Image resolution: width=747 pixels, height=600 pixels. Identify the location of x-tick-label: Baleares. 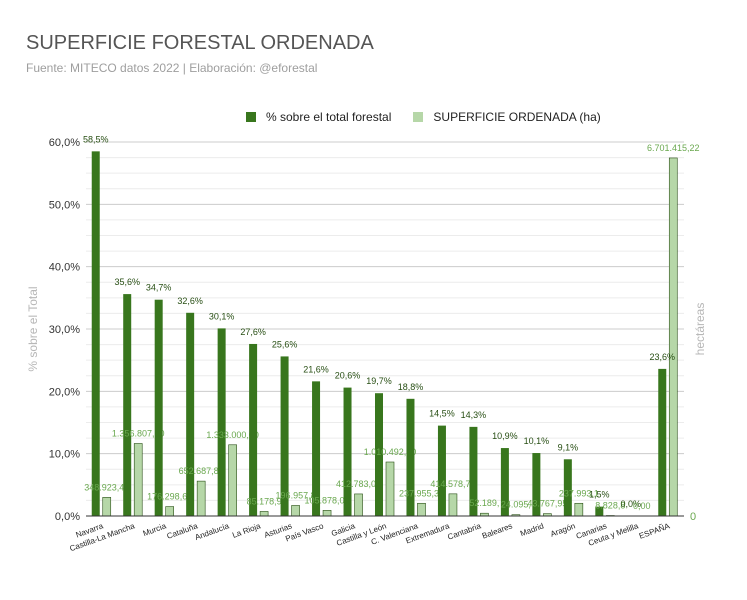
(497, 530).